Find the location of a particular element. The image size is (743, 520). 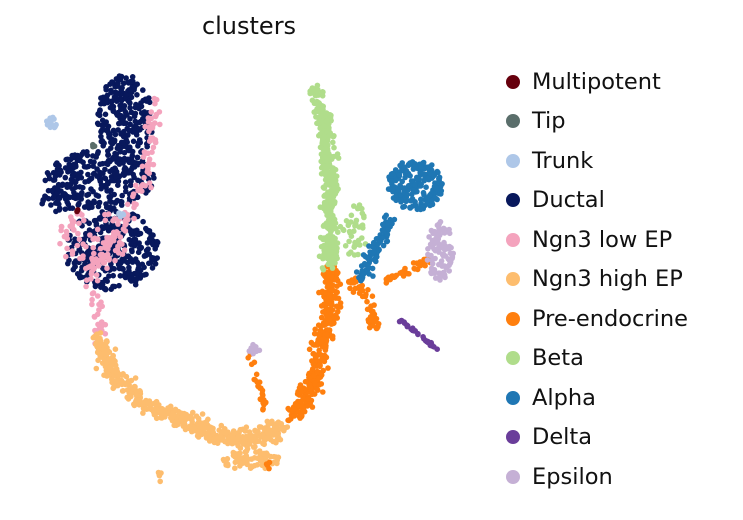

legend-label: Ductal is located at coordinates (568, 200).